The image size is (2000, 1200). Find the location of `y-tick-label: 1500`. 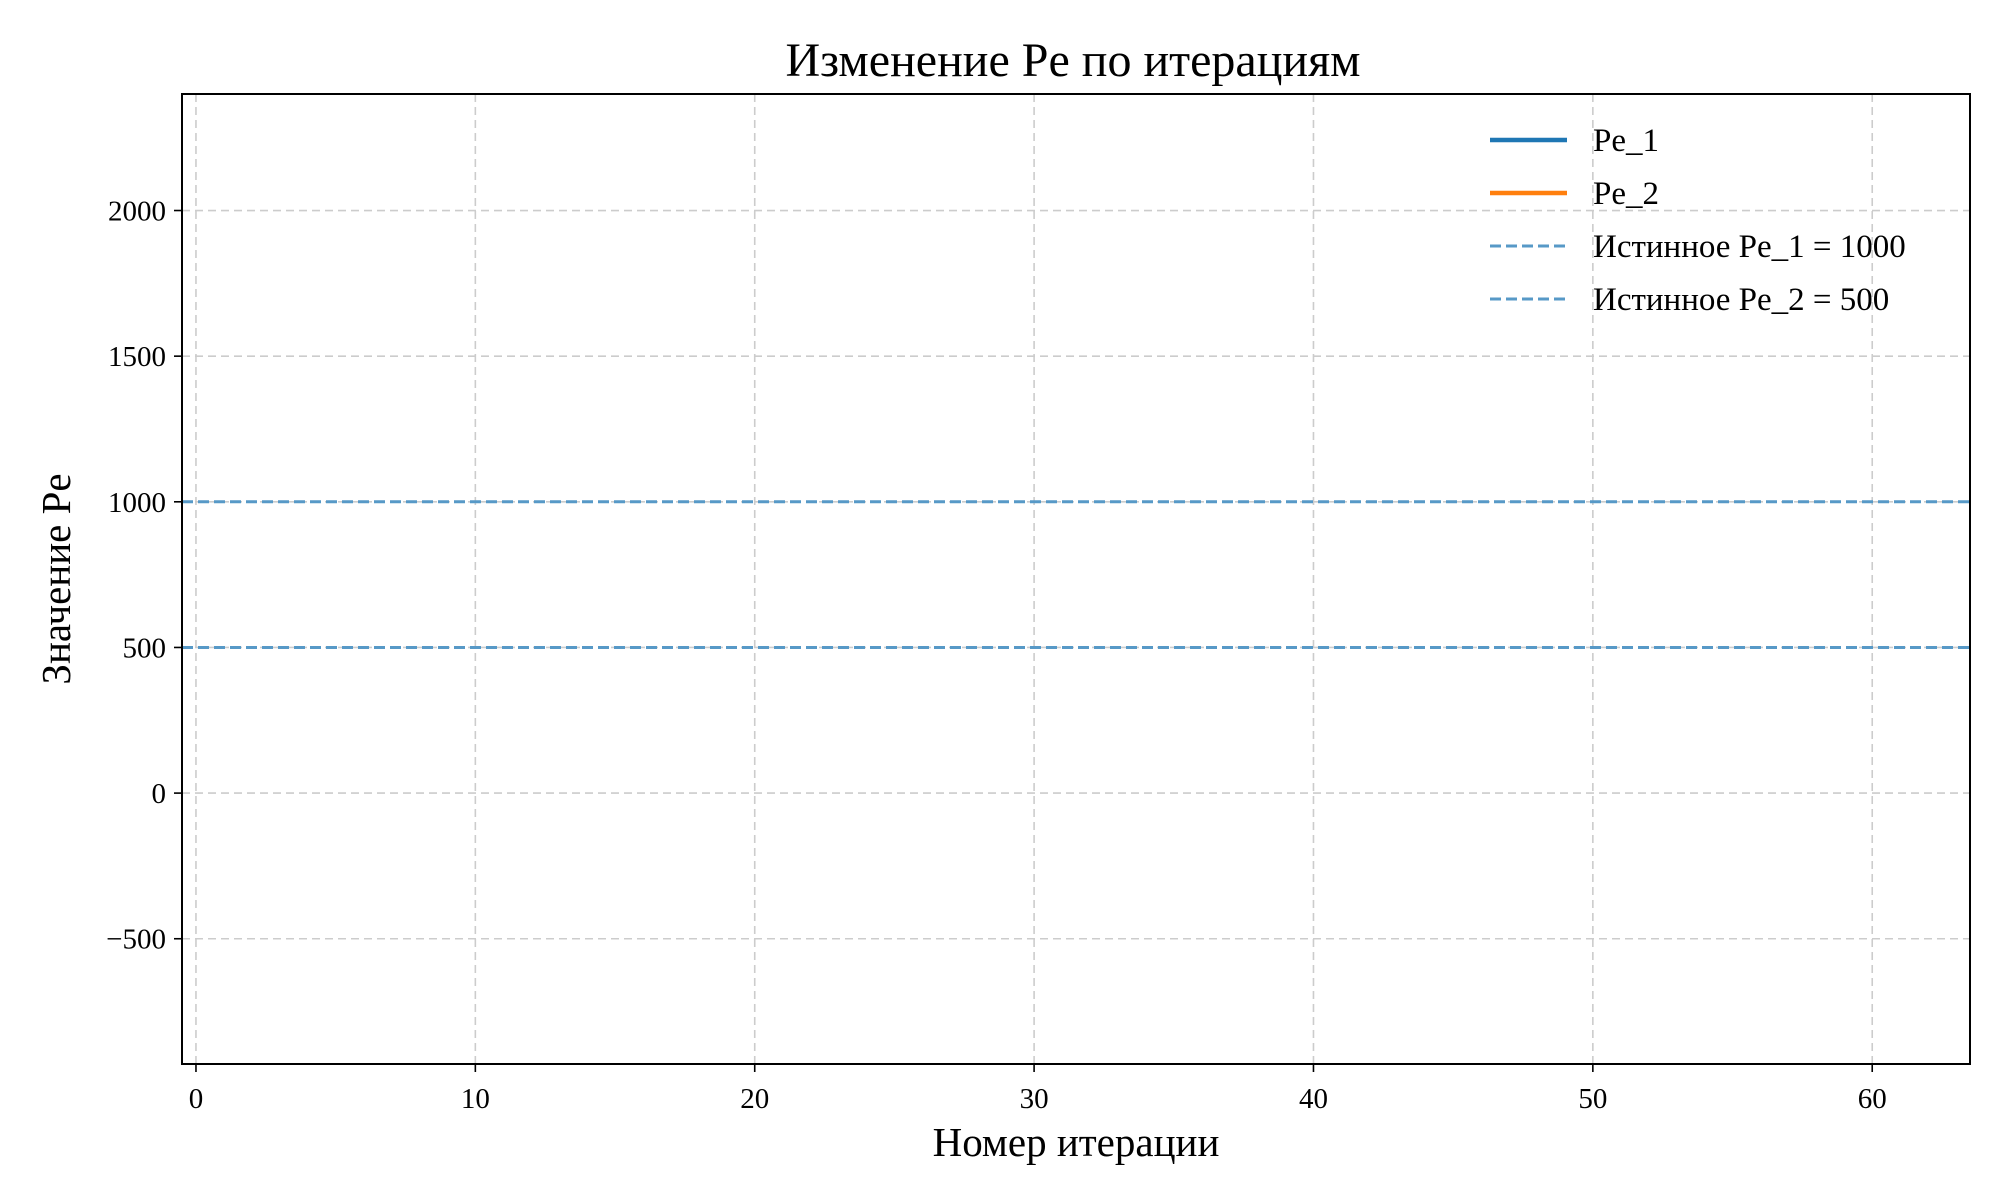

y-tick-label: 1500 is located at coordinates (137, 357).